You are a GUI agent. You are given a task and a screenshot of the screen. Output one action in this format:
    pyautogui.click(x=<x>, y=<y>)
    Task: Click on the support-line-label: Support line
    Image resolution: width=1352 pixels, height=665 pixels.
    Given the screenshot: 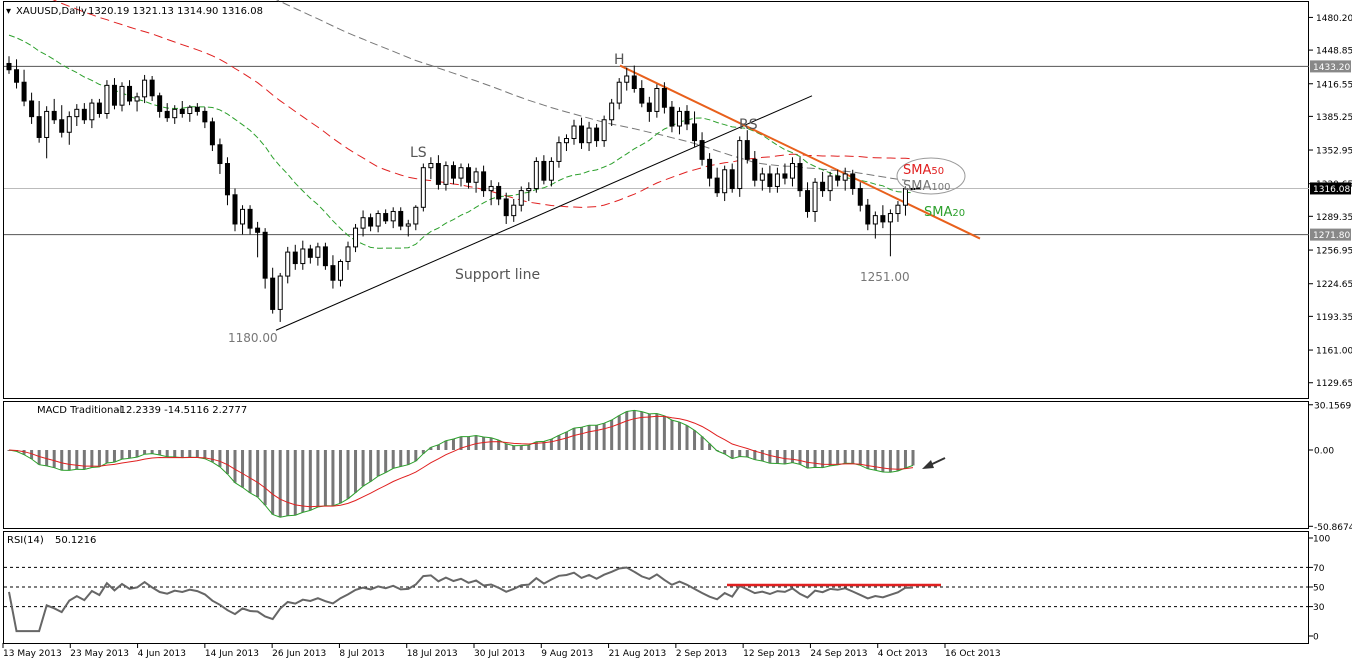 What is the action you would take?
    pyautogui.click(x=497, y=275)
    